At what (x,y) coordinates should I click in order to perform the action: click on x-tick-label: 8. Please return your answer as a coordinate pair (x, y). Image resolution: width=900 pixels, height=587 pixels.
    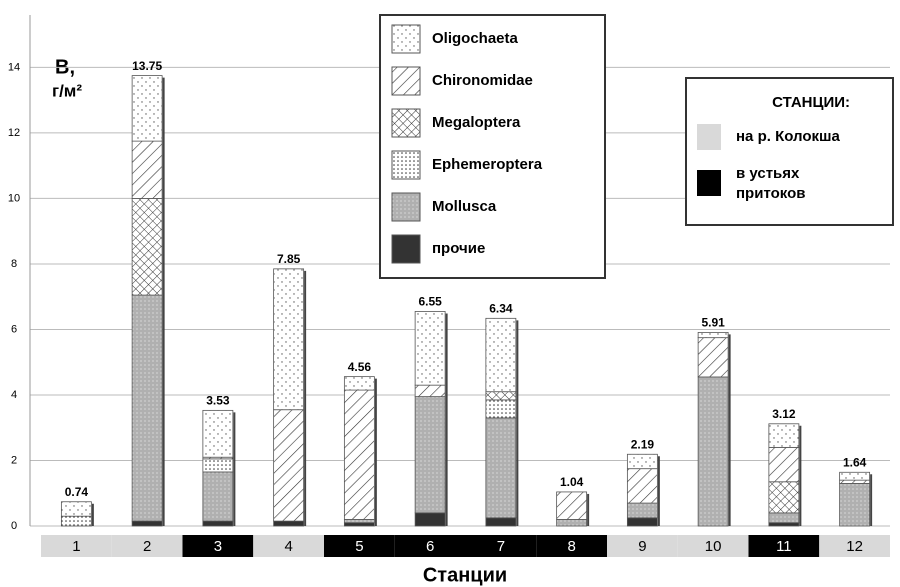
    Looking at the image, I should click on (571, 546).